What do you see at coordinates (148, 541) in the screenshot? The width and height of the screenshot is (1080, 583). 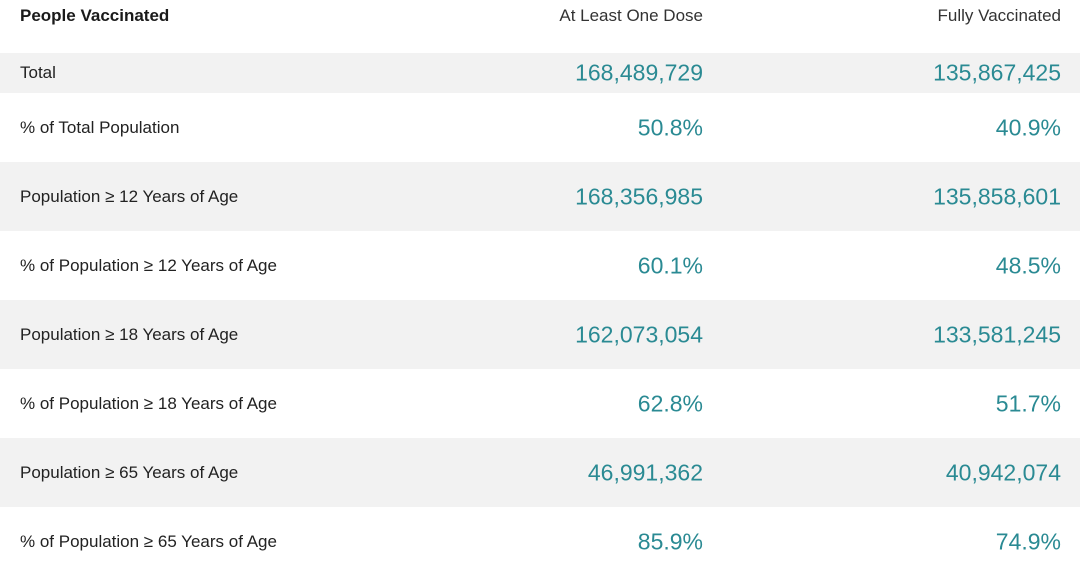 I see `row-label: % of Population ≥ 65 Years of Age` at bounding box center [148, 541].